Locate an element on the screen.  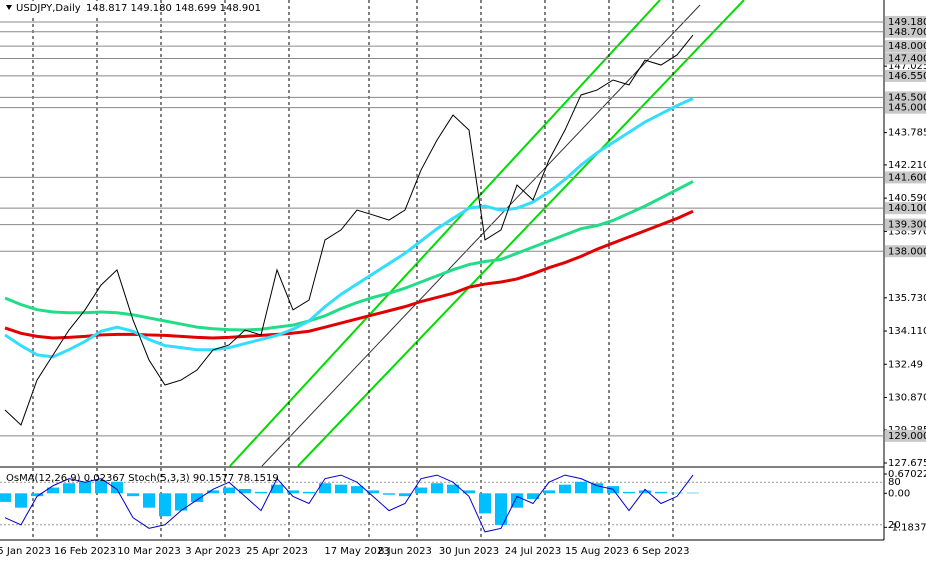
stochastic-line is located at coordinates (349, 503).